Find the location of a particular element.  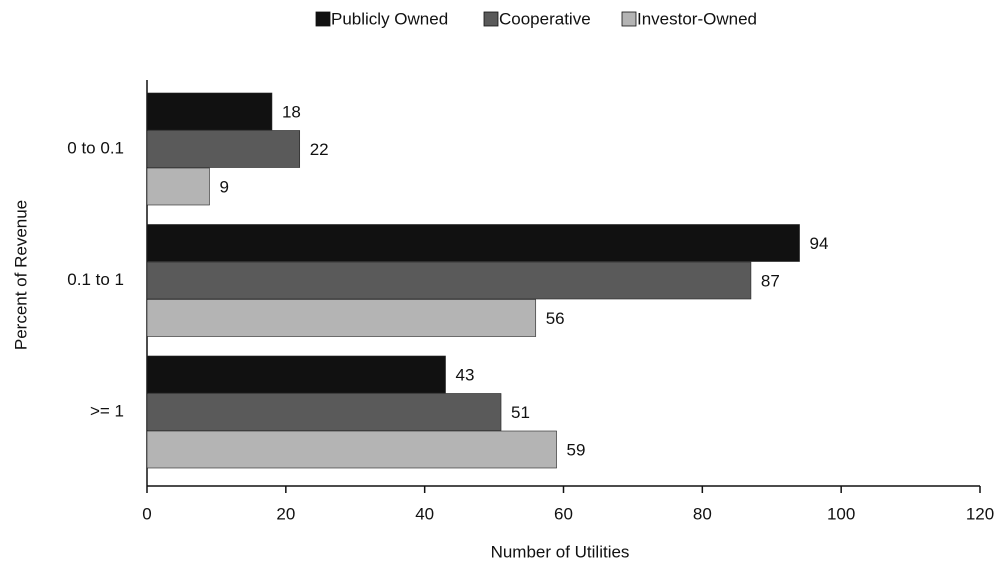

data-label: 94 is located at coordinates (819, 243).